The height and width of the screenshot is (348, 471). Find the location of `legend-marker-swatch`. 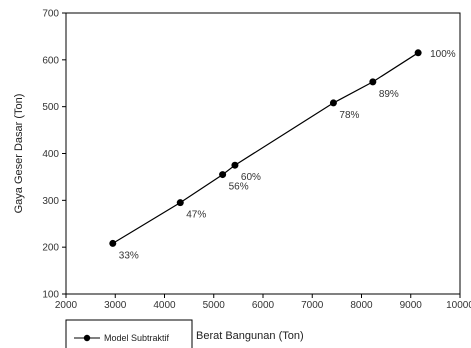

legend-marker-swatch is located at coordinates (87, 338).